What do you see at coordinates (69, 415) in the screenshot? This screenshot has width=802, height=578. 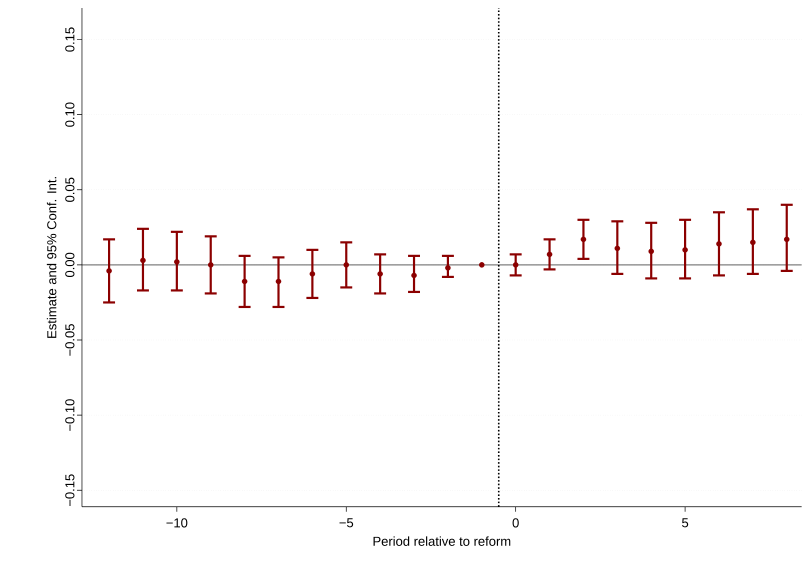 I see `y-tick-label: −0.10` at bounding box center [69, 415].